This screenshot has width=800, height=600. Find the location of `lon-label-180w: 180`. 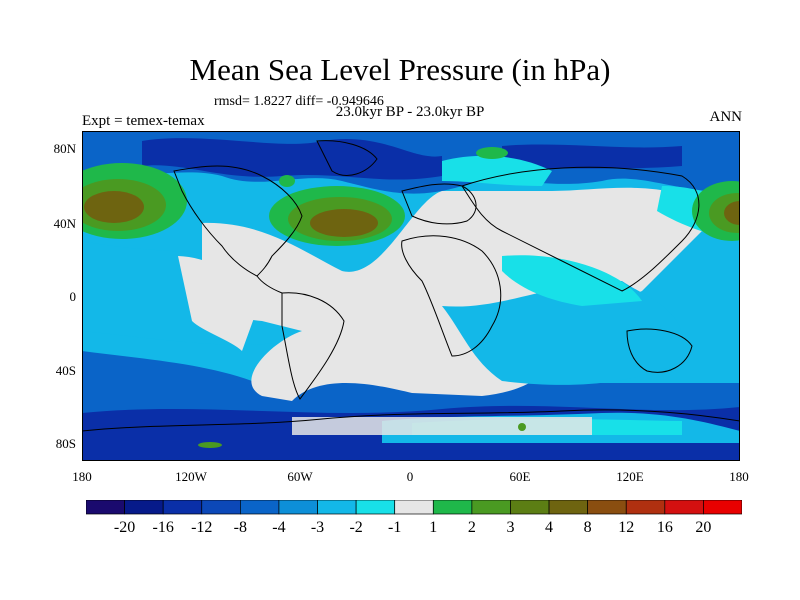

lon-label-180w: 180 is located at coordinates (82, 476).